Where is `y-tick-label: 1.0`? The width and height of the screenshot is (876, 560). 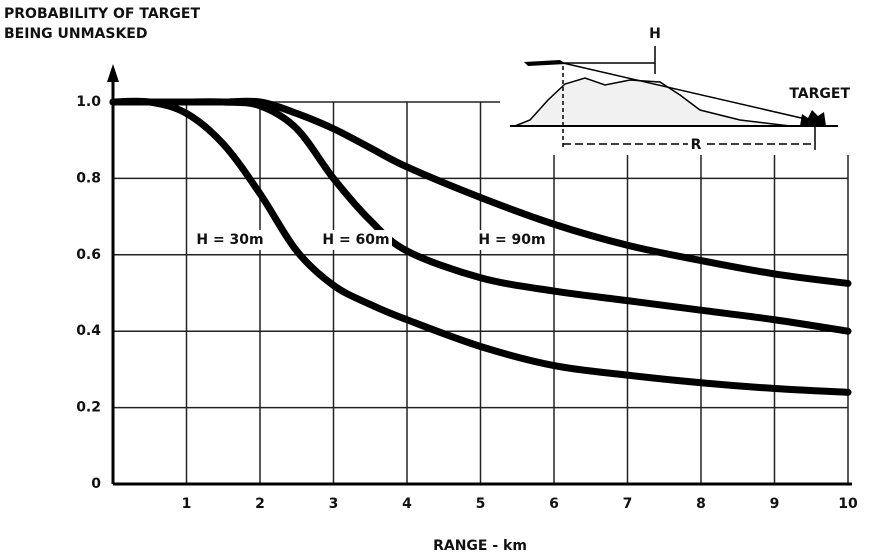 y-tick-label: 1.0 is located at coordinates (88, 102).